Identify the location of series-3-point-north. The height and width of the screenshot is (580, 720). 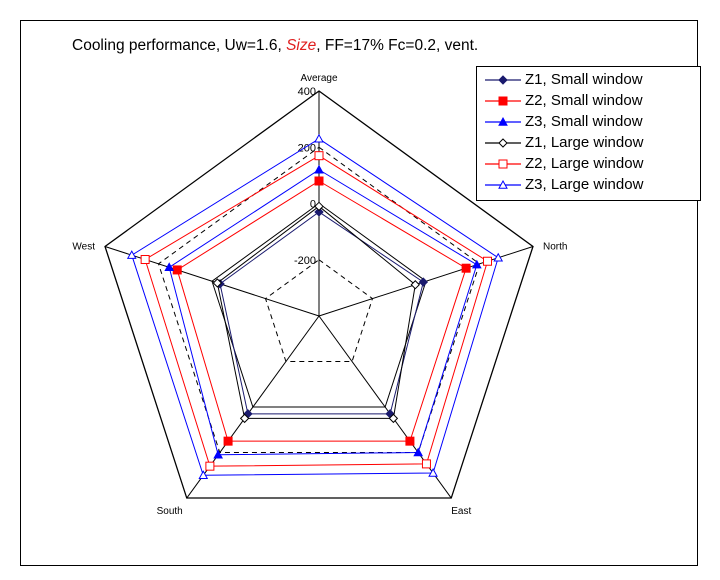
(476, 264).